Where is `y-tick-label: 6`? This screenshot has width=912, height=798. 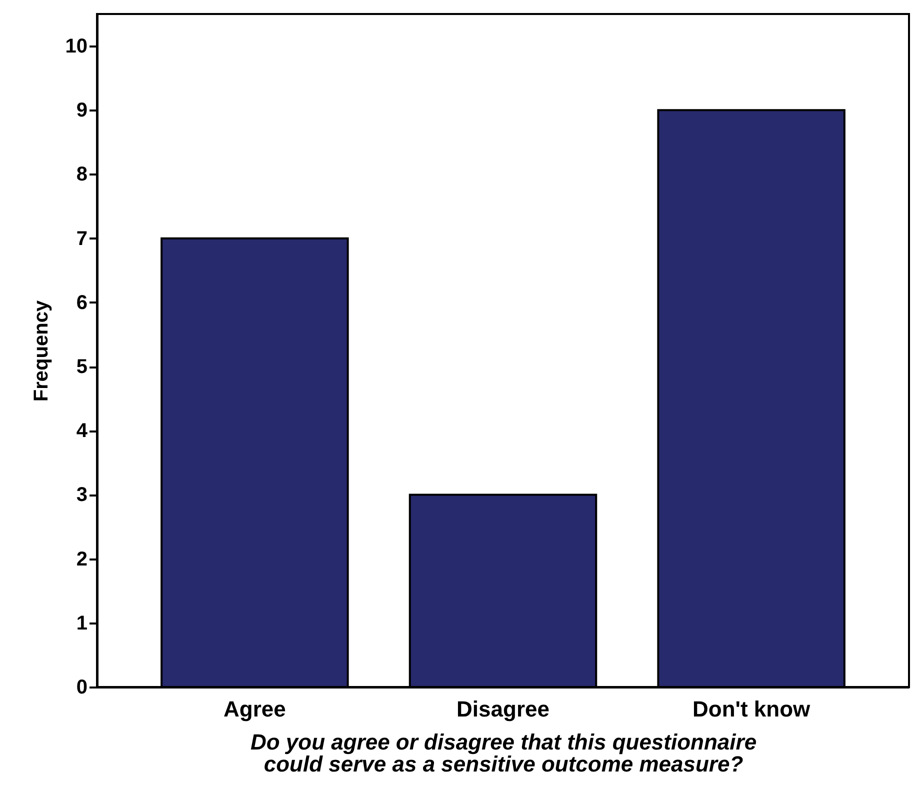 y-tick-label: 6 is located at coordinates (82, 303).